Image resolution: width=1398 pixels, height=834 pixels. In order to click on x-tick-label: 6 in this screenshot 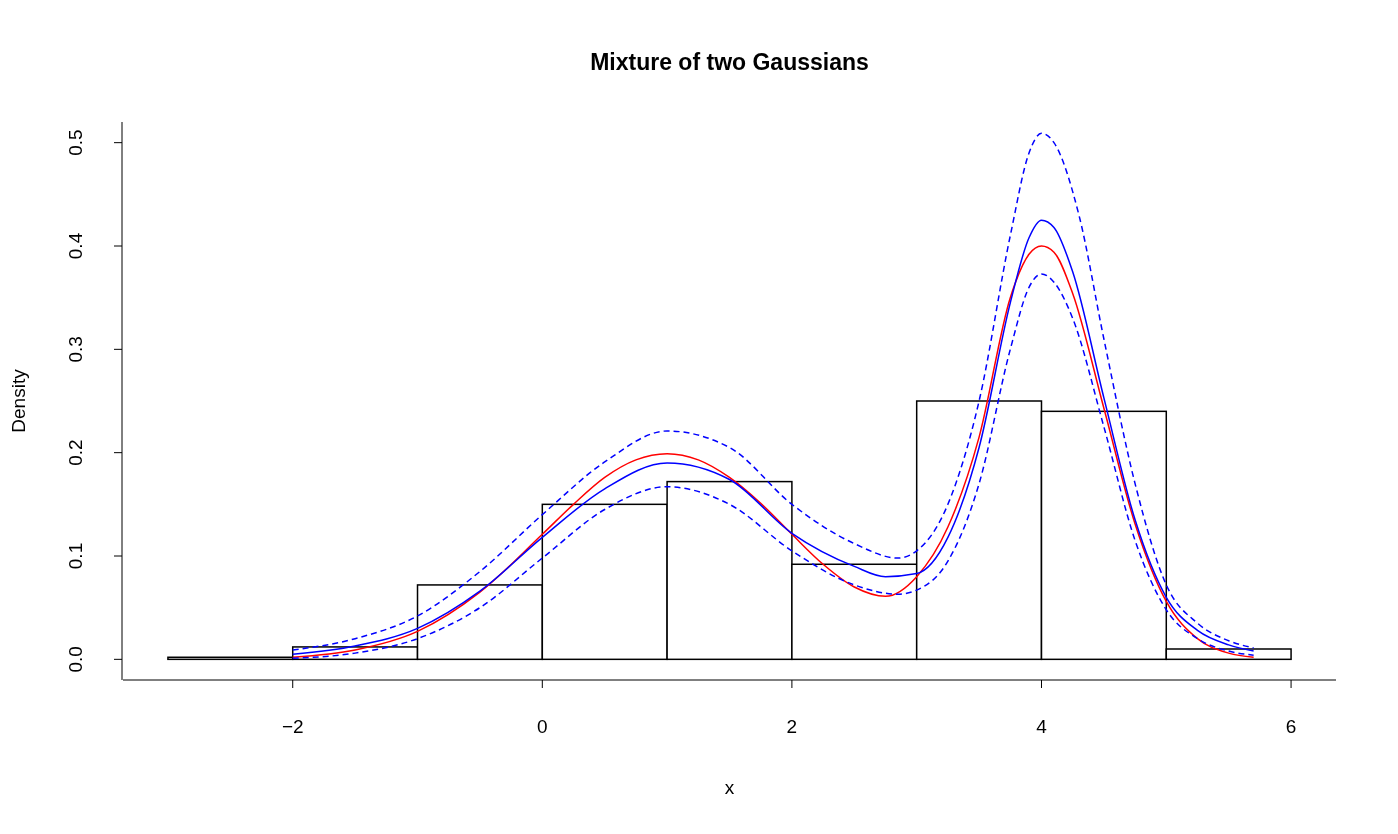, I will do `click(1291, 726)`.